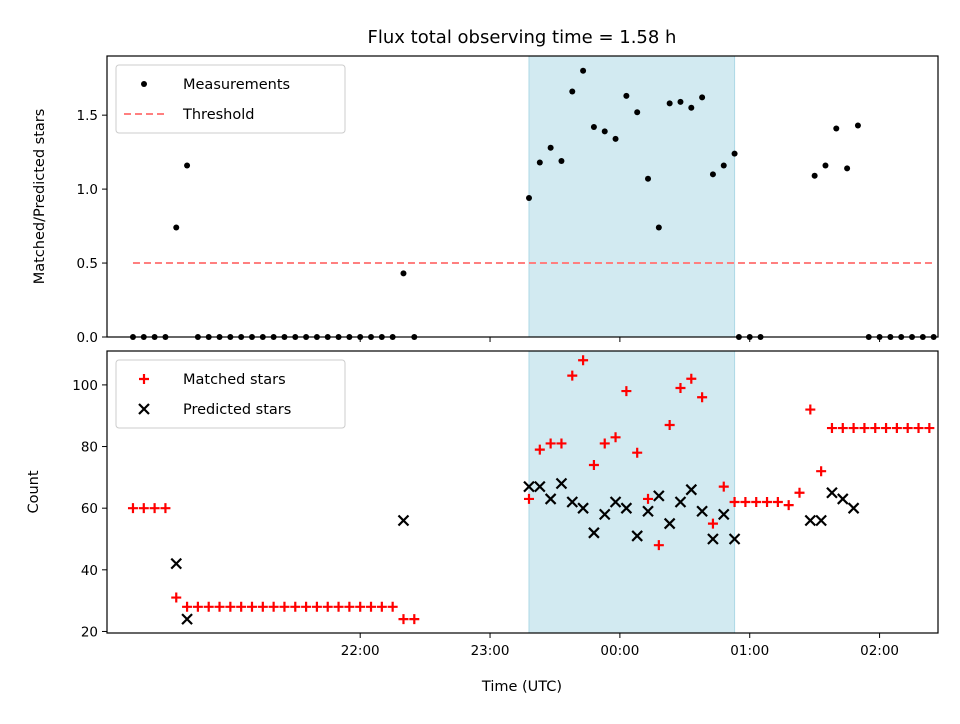  Describe the element at coordinates (632, 196) in the screenshot. I see `observing-window-span` at that location.